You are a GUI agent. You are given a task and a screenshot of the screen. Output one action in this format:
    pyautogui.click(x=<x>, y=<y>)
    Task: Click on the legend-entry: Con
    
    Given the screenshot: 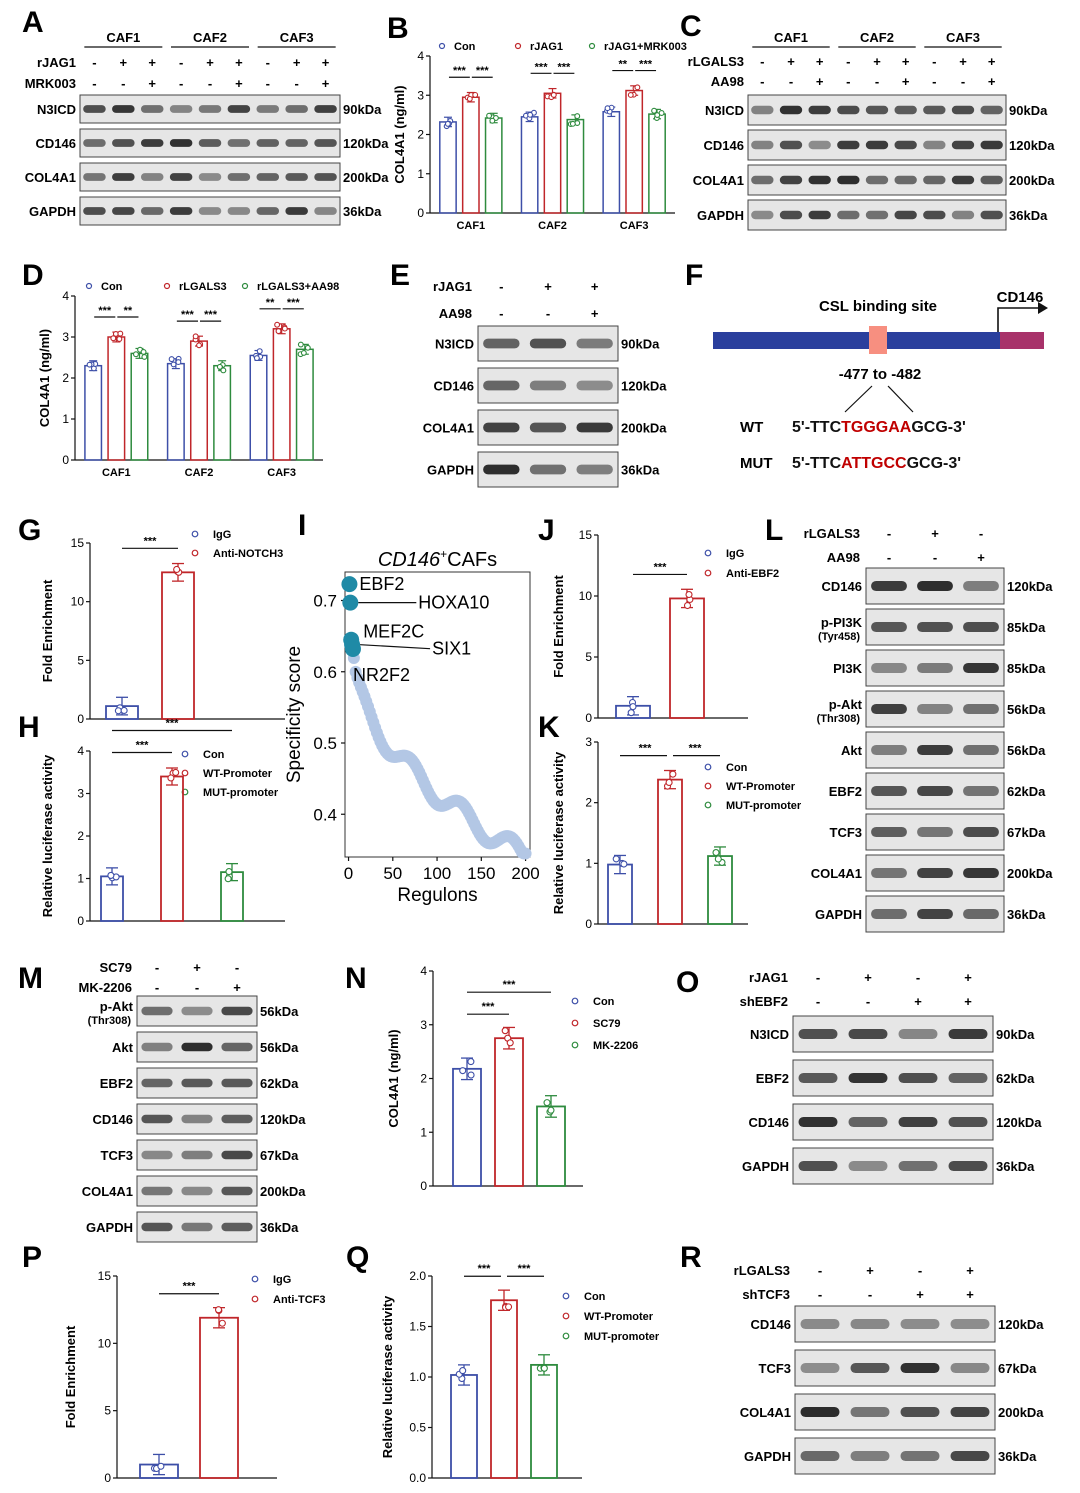 What is the action you would take?
    pyautogui.click(x=604, y=1002)
    